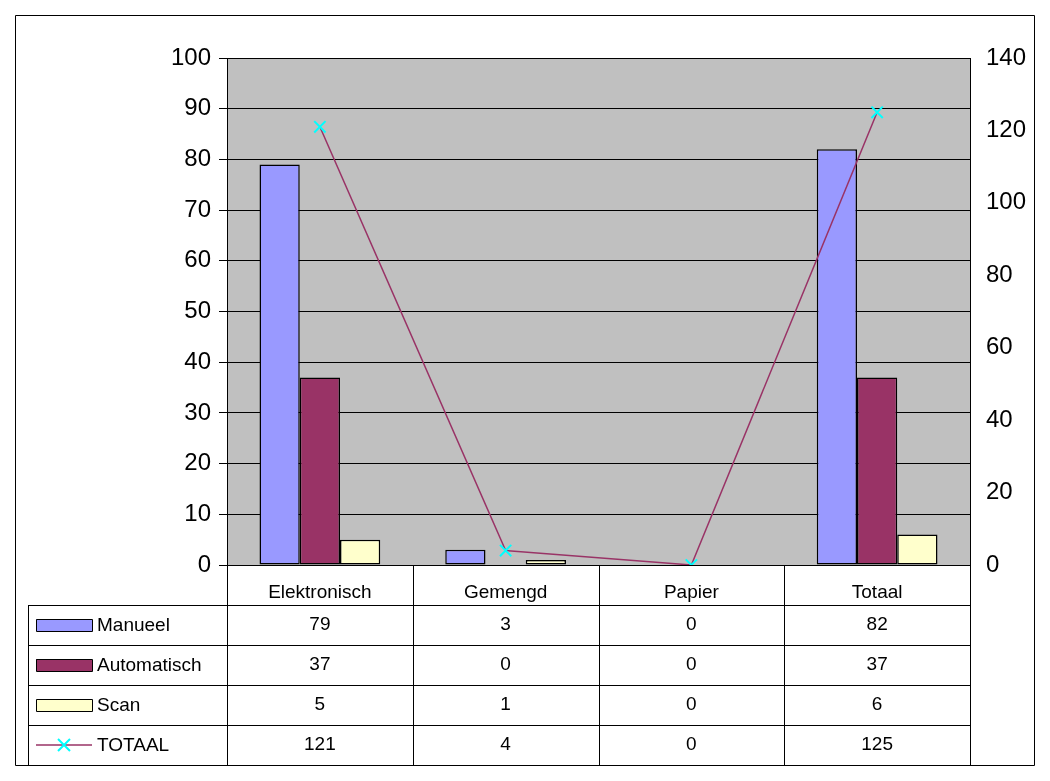 The image size is (1050, 781). What do you see at coordinates (877, 591) in the screenshot?
I see `x-tick-label: Totaal` at bounding box center [877, 591].